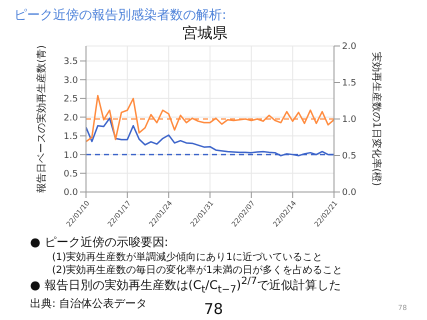 This screenshot has width=427, height=320. Describe the element at coordinates (349, 193) in the screenshot. I see `y2-tick-label: 0.0` at that location.